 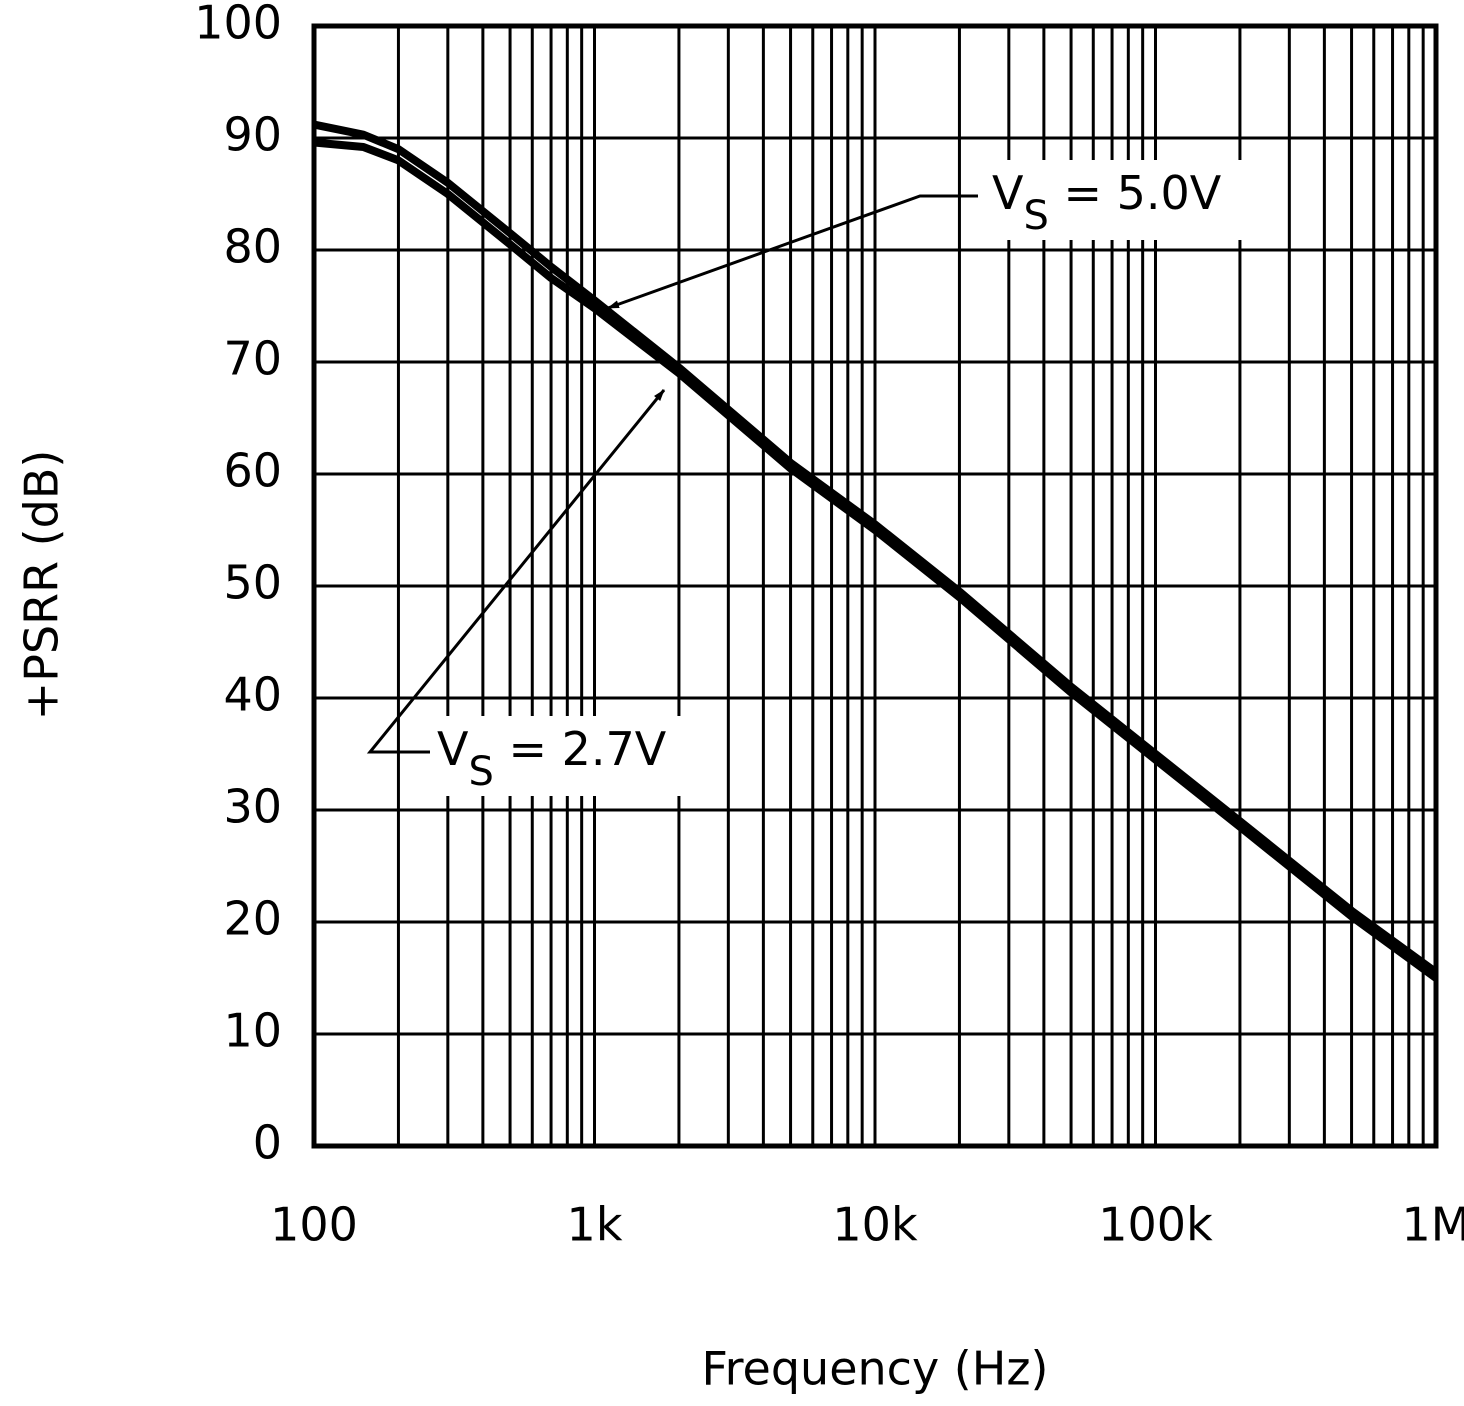 What do you see at coordinates (875, 1369) in the screenshot?
I see `x-axis-title: Frequency (Hz)` at bounding box center [875, 1369].